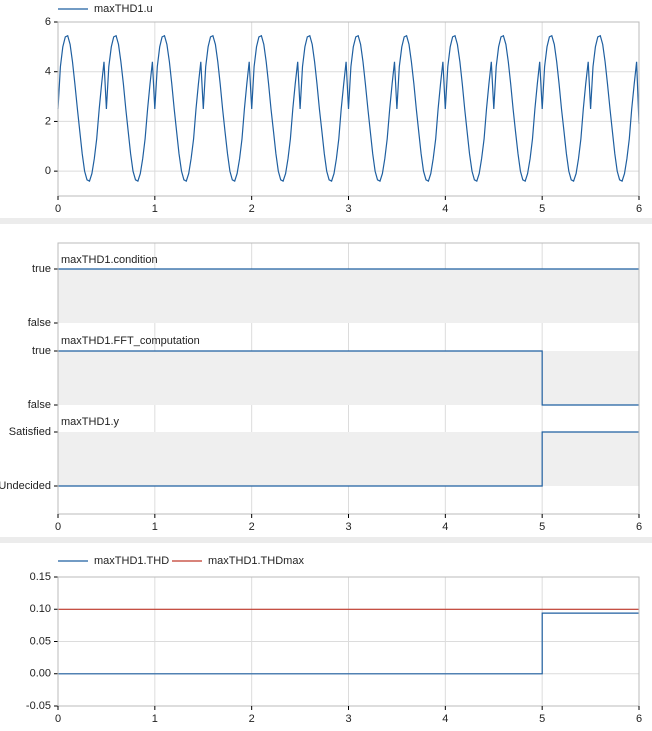 This screenshot has height=731, width=652. I want to click on legend-label: maxTHD1.THDmax, so click(256, 561).